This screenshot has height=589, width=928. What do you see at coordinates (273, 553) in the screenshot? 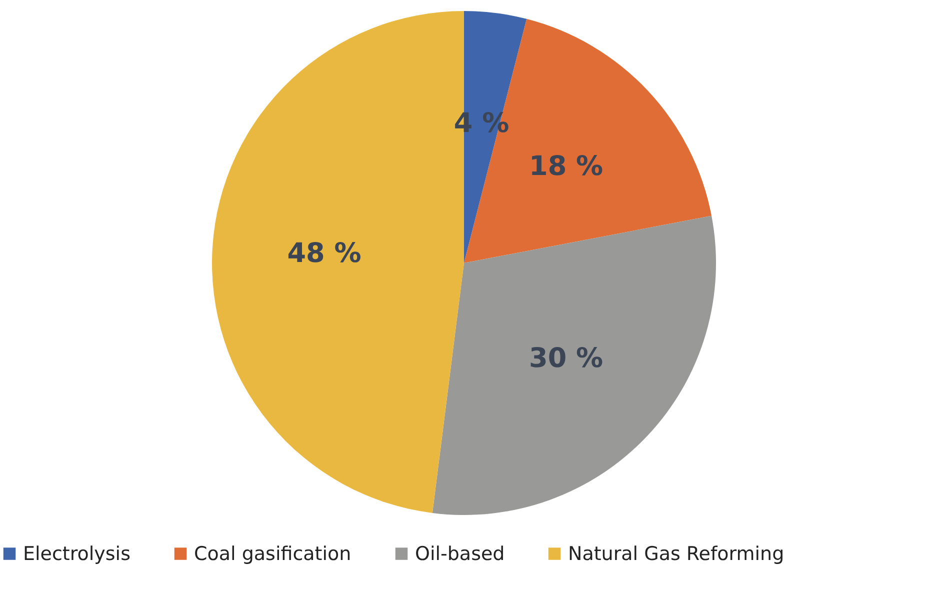
I see `legend-label: Coal gasification` at bounding box center [273, 553].